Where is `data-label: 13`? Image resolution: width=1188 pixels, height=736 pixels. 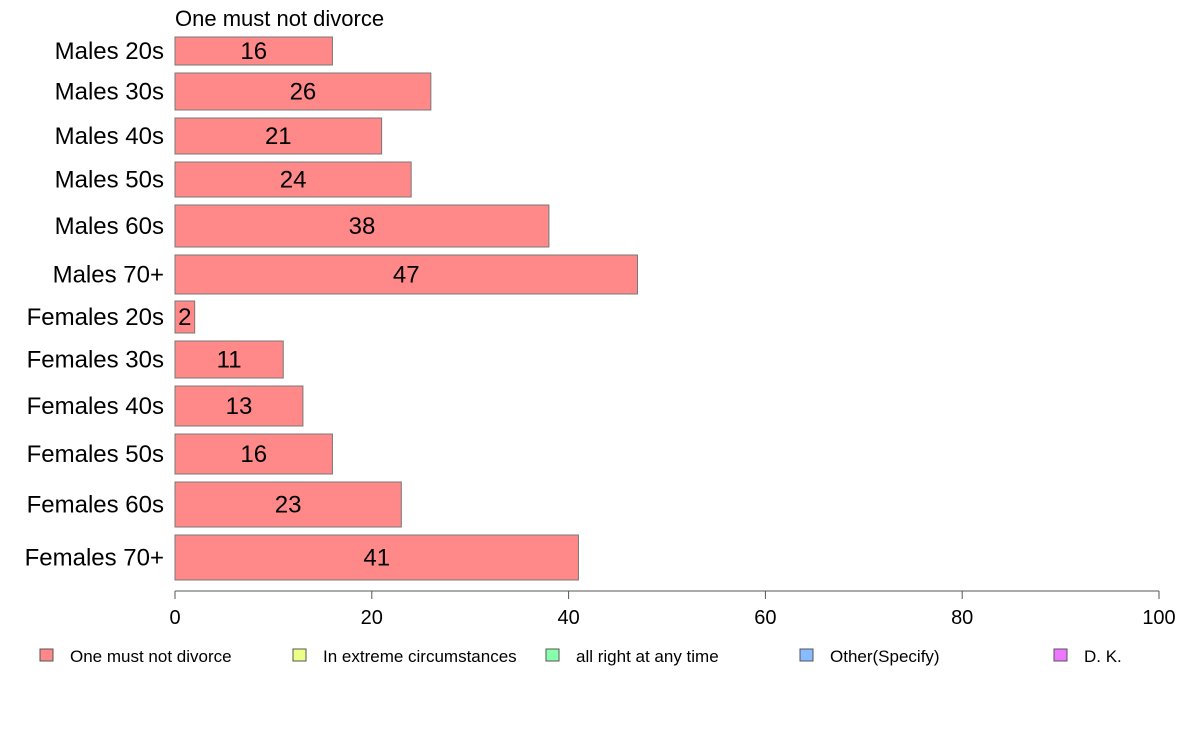 data-label: 13 is located at coordinates (239, 406).